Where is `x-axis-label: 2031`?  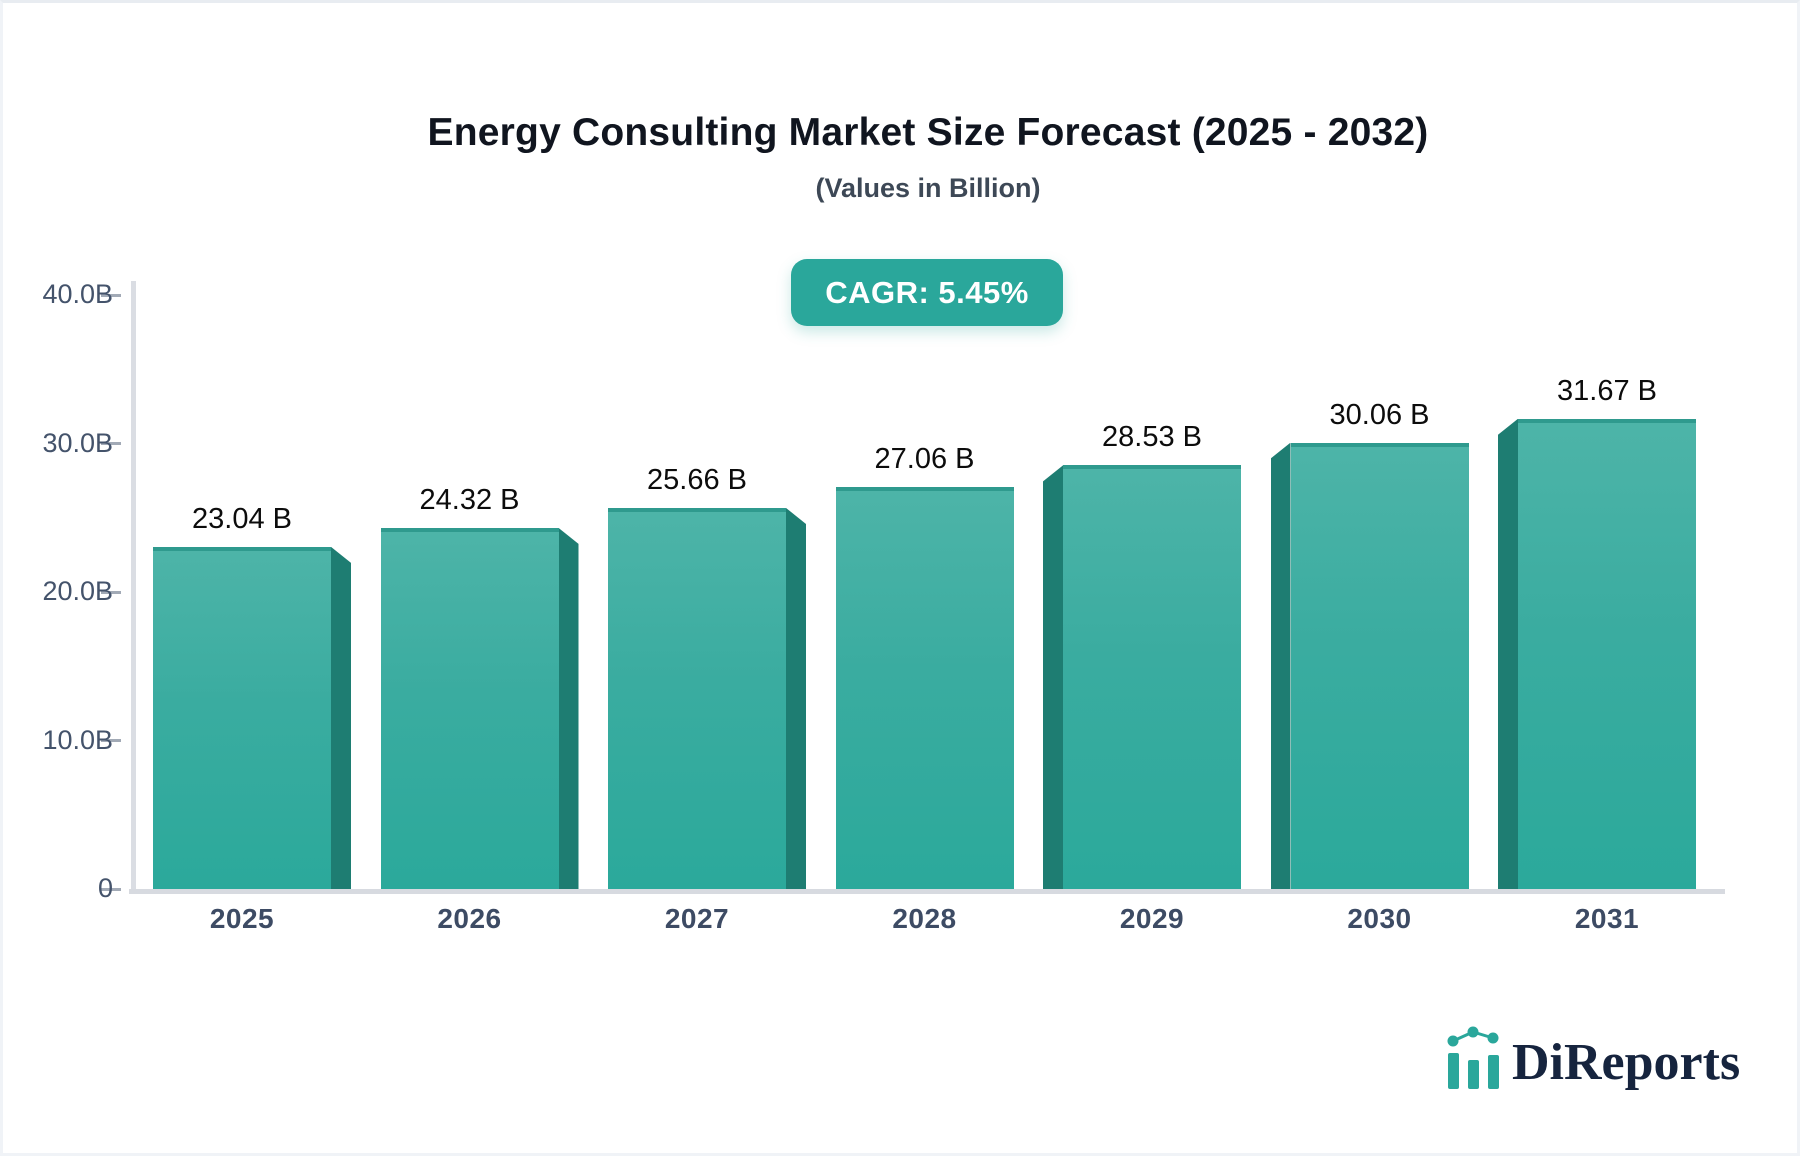
x-axis-label: 2031 is located at coordinates (1607, 918).